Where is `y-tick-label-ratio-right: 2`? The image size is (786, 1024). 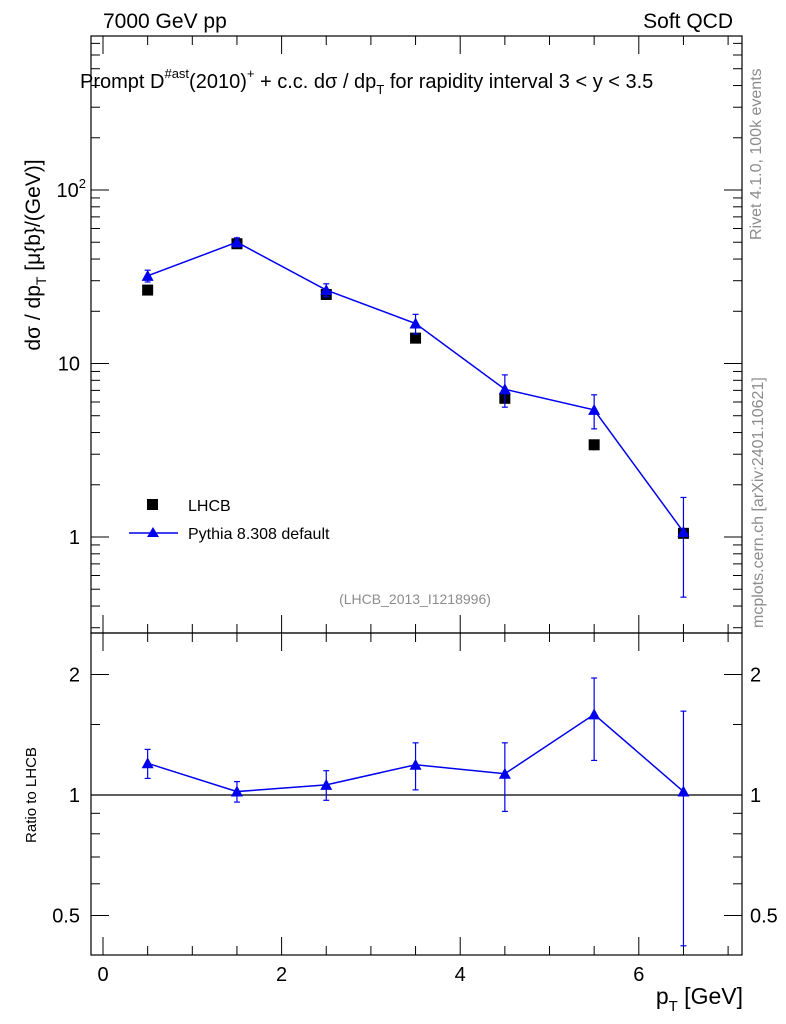 y-tick-label-ratio-right: 2 is located at coordinates (755, 676).